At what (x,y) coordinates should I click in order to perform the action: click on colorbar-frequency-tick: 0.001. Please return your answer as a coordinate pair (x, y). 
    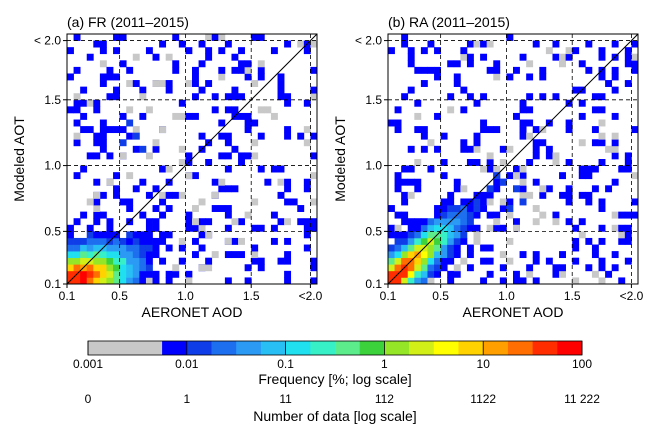
    Looking at the image, I should click on (88, 364).